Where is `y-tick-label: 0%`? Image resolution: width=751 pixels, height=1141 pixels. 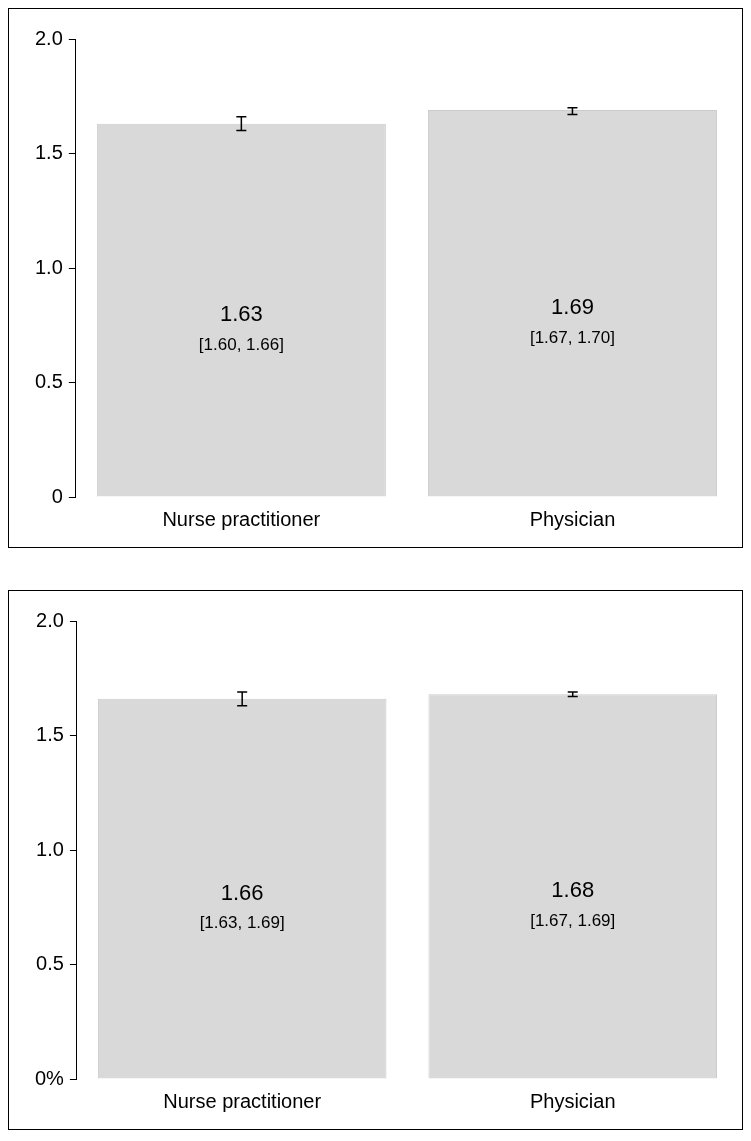 y-tick-label: 0% is located at coordinates (50, 1077).